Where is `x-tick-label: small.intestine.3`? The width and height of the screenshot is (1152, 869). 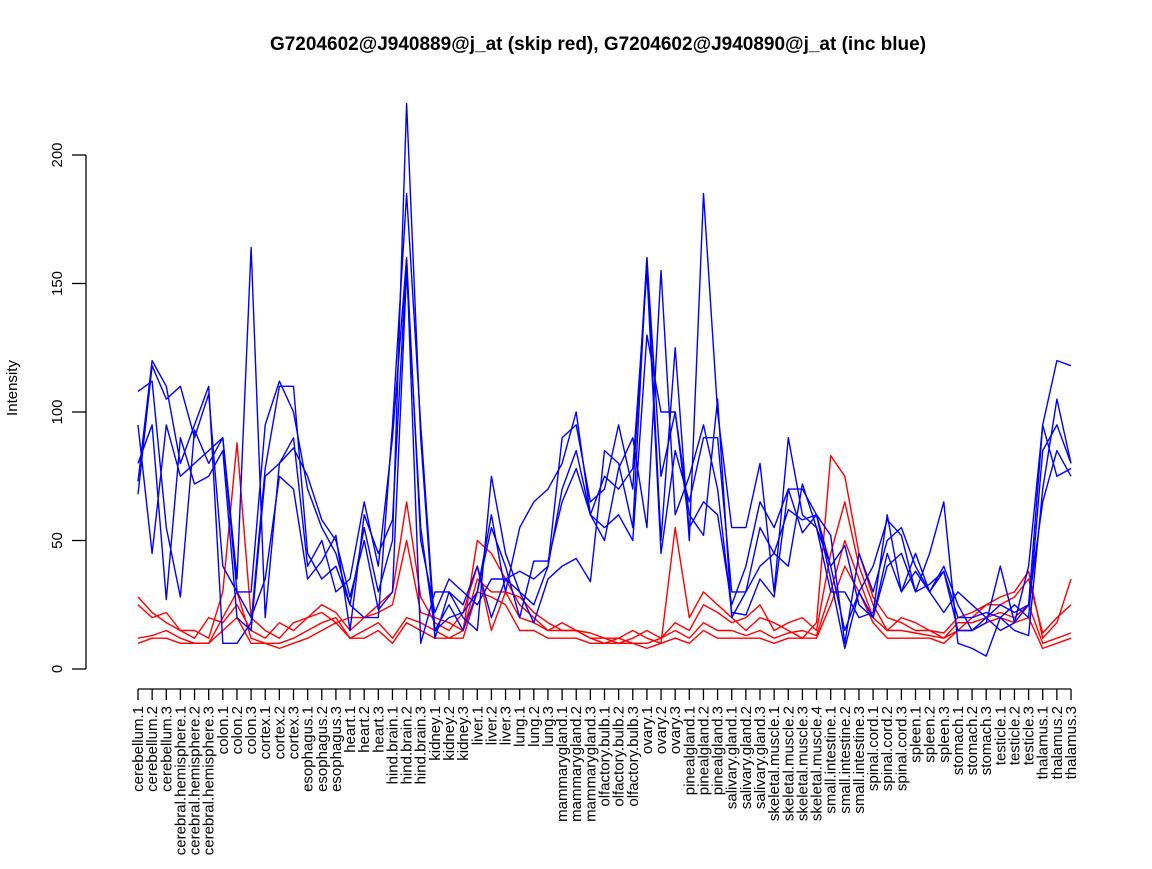 x-tick-label: small.intestine.3 is located at coordinates (859, 760).